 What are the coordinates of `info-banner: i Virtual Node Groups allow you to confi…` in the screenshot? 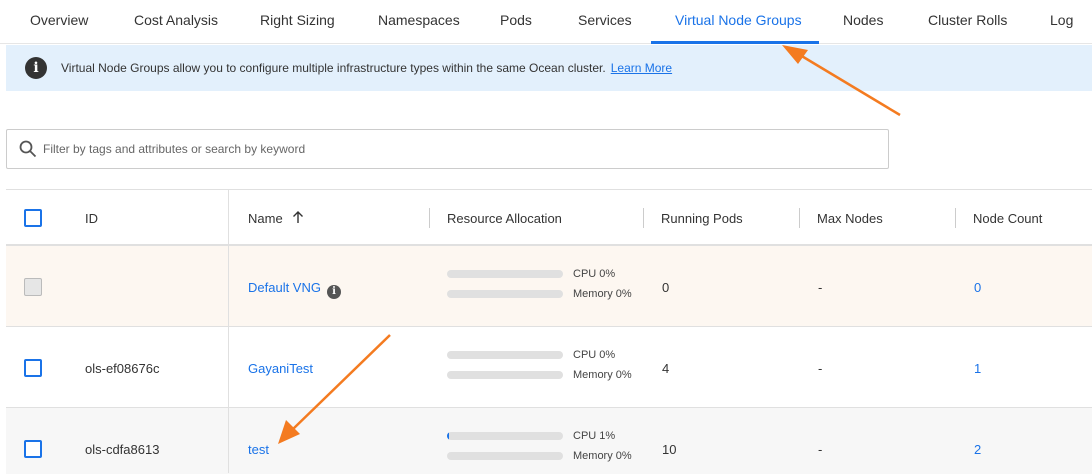 It's located at (549, 68).